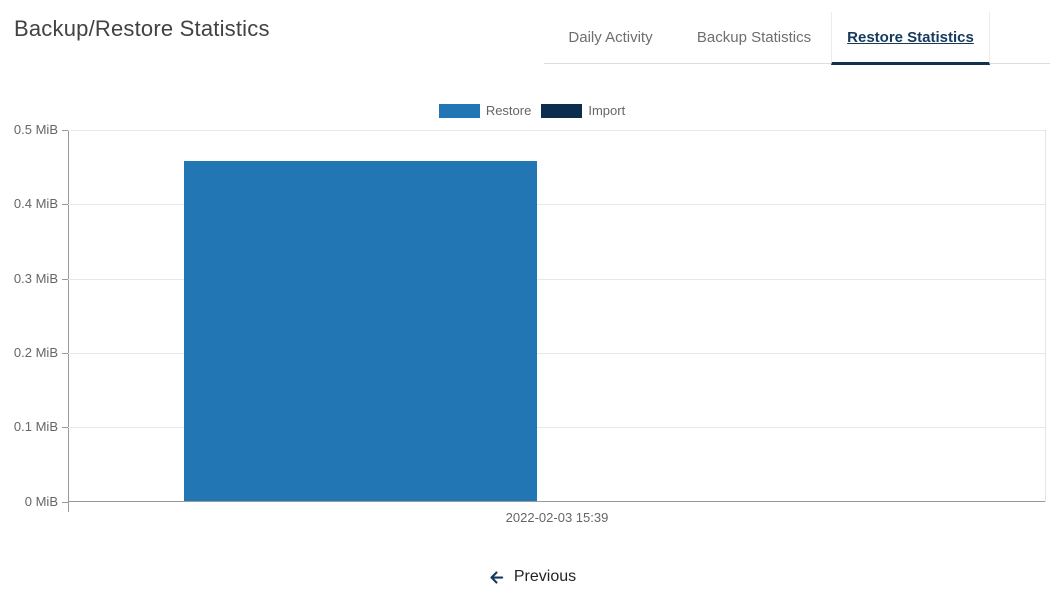 The width and height of the screenshot is (1064, 608). Describe the element at coordinates (497, 577) in the screenshot. I see `arrow-left-icon` at that location.